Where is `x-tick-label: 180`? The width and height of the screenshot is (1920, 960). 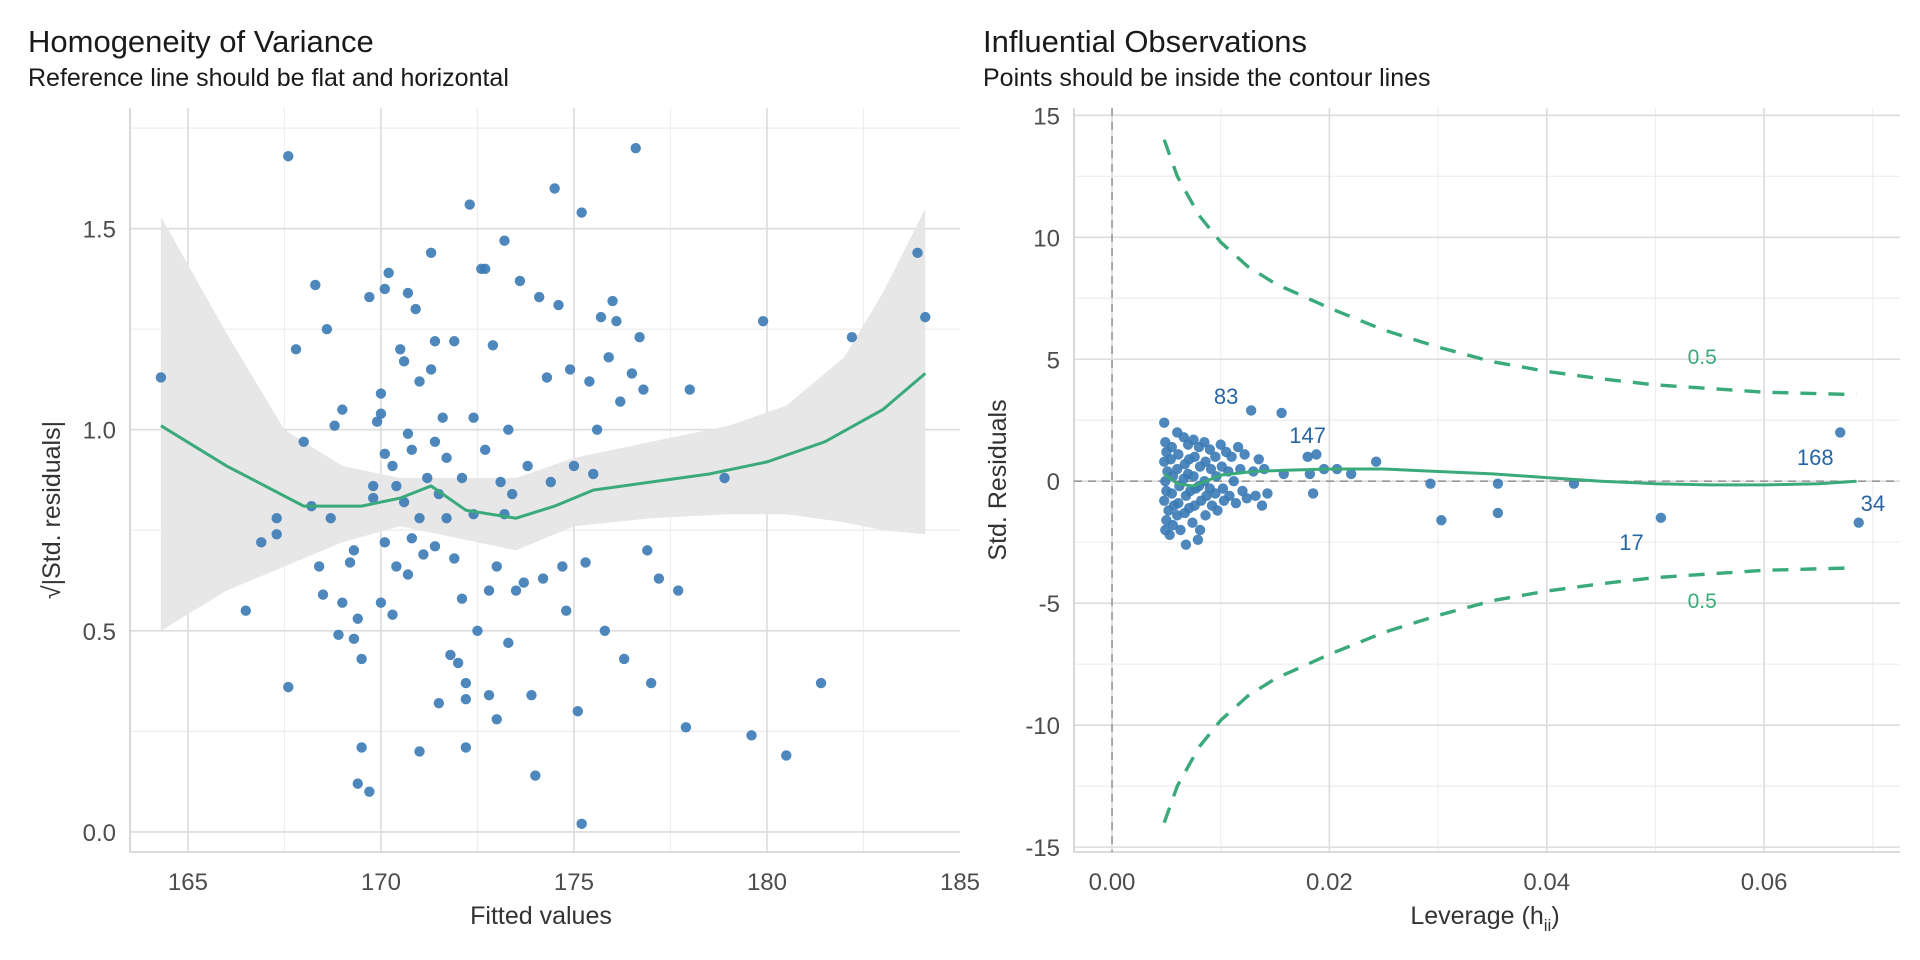
x-tick-label: 180 is located at coordinates (767, 882).